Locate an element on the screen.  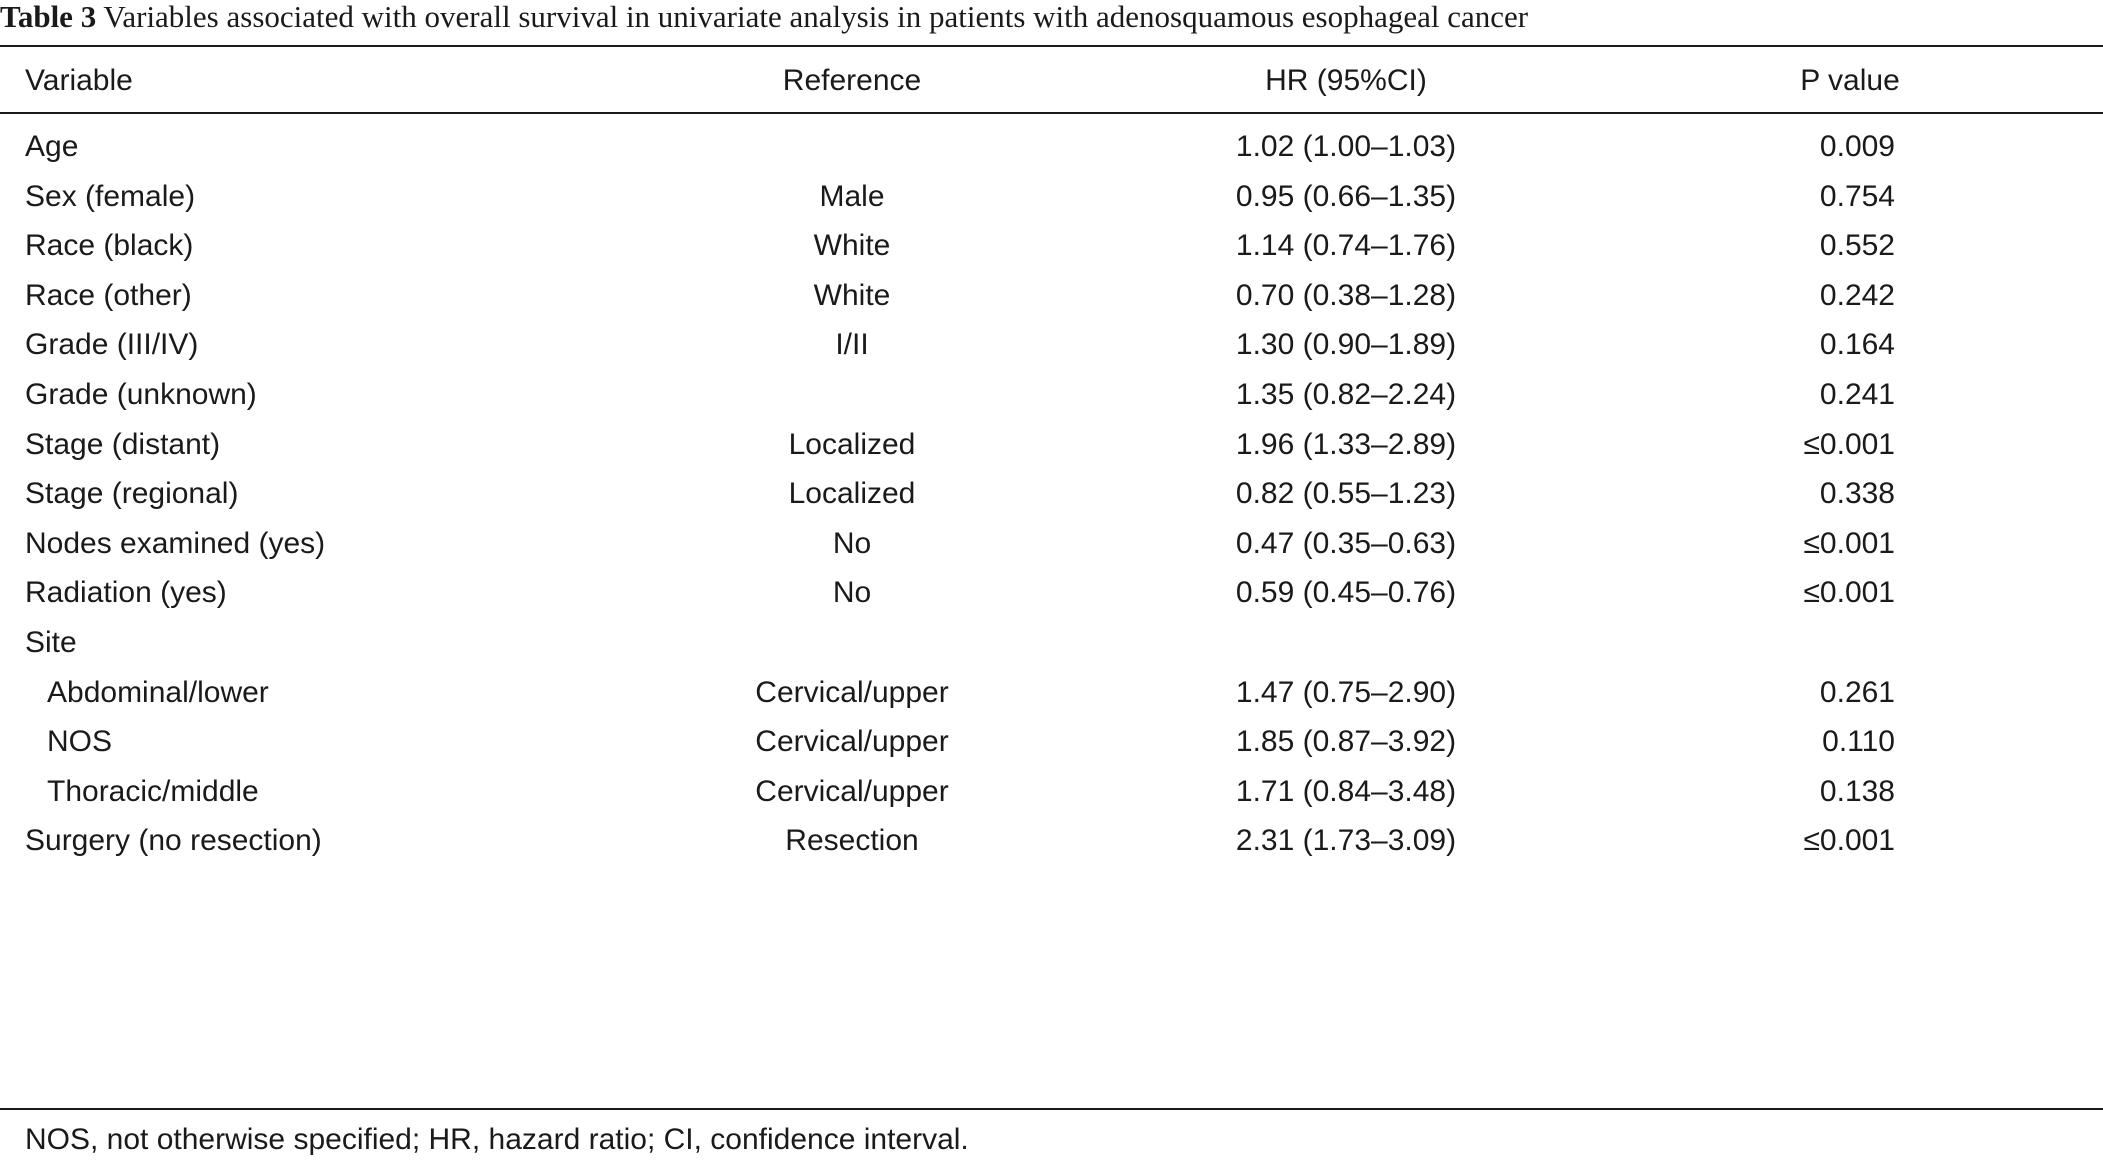
cell-hr: 1.96 (1.33–2.89) is located at coordinates (1346, 444).